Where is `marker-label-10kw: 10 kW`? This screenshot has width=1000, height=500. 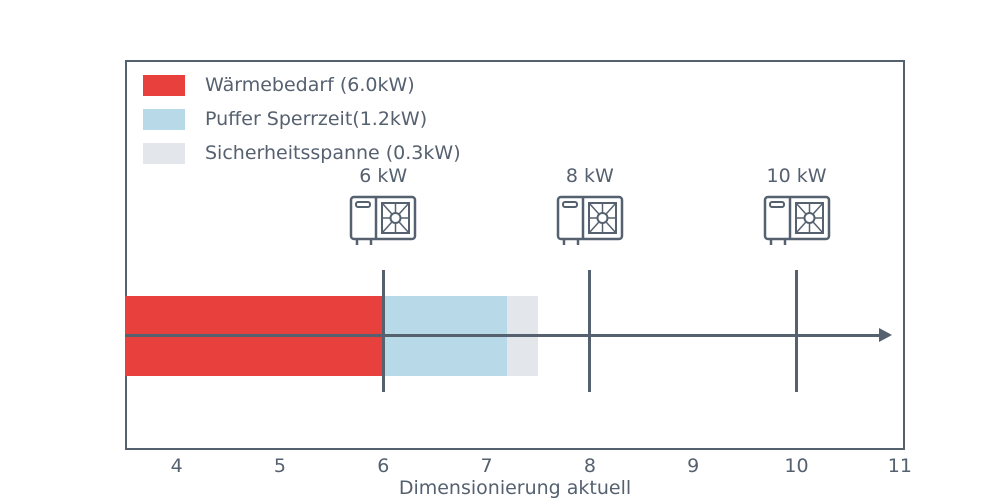 marker-label-10kw: 10 kW is located at coordinates (796, 176).